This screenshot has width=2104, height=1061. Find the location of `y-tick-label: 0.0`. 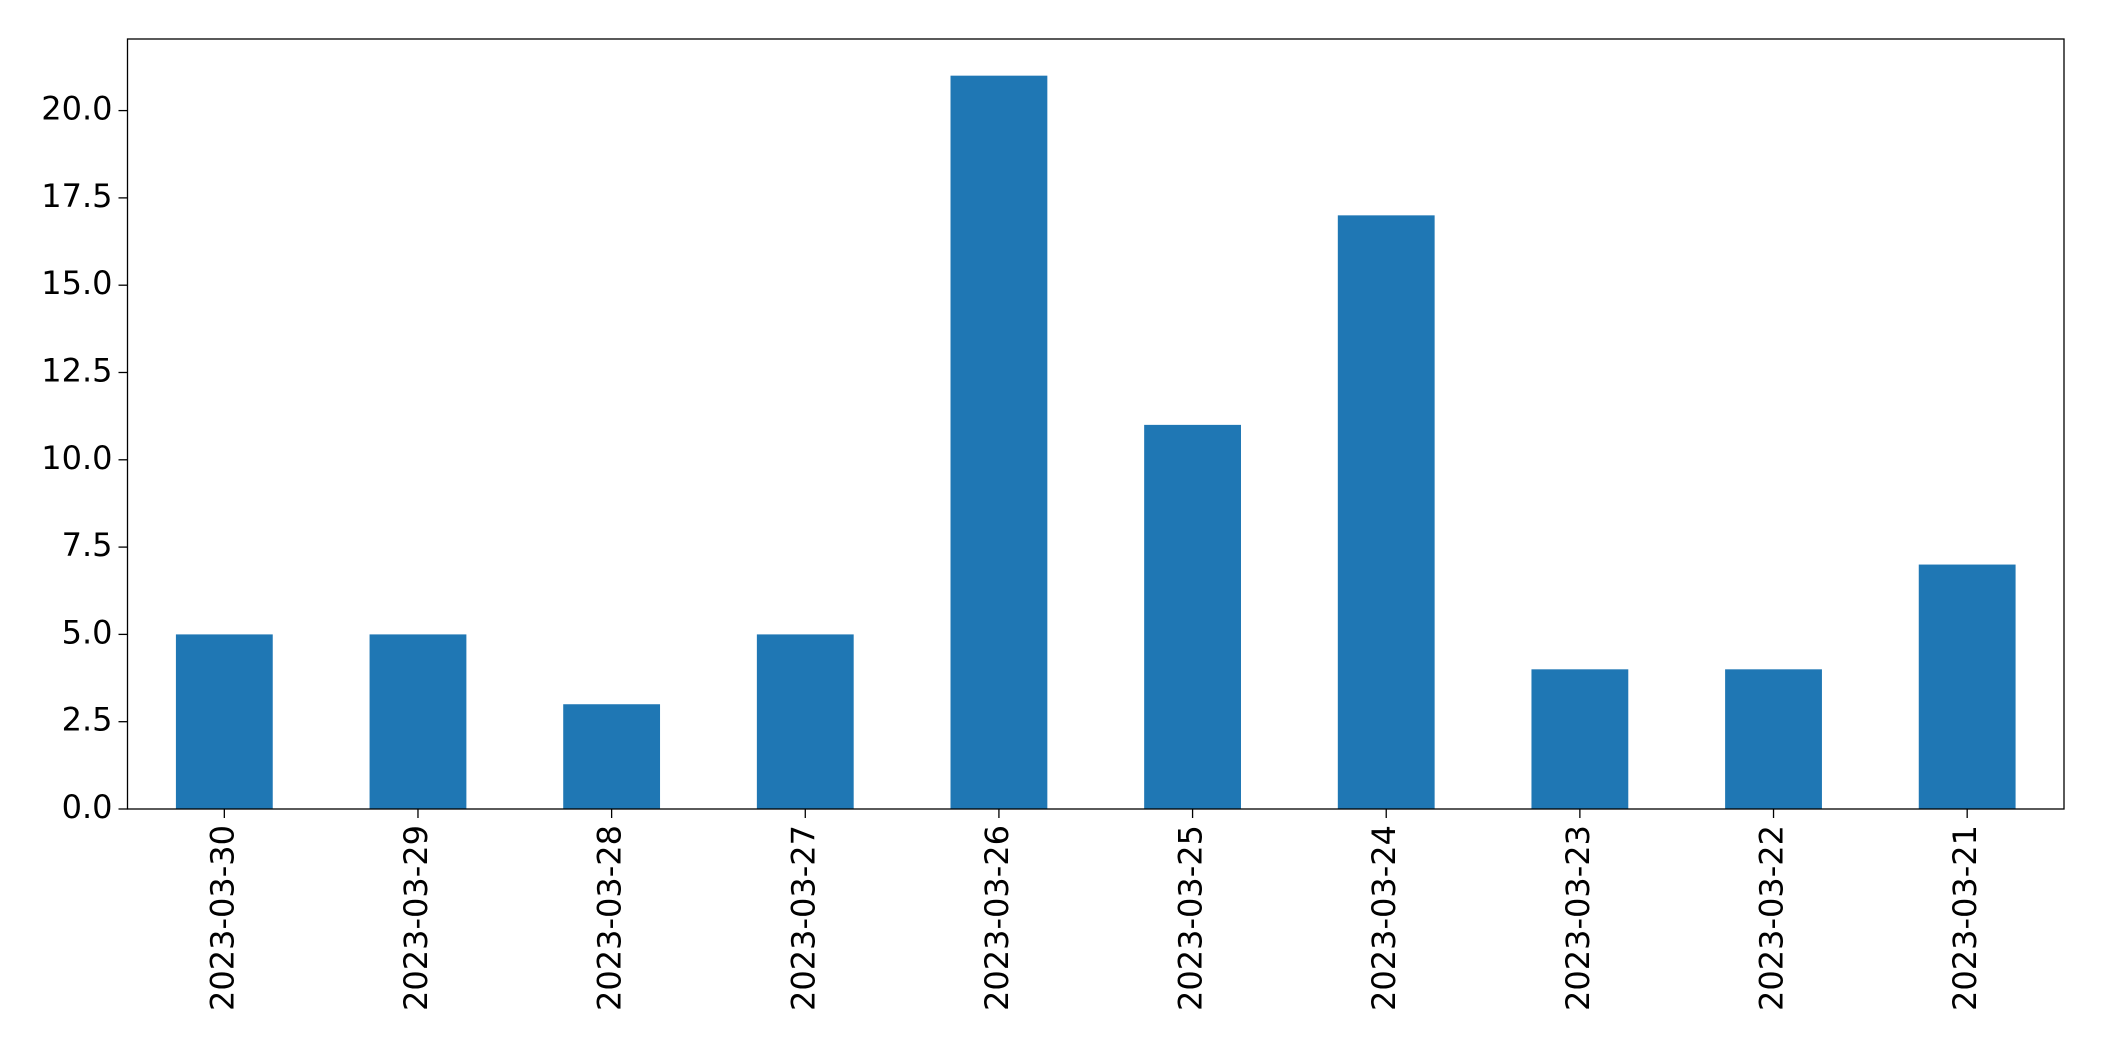

y-tick-label: 0.0 is located at coordinates (87, 807).